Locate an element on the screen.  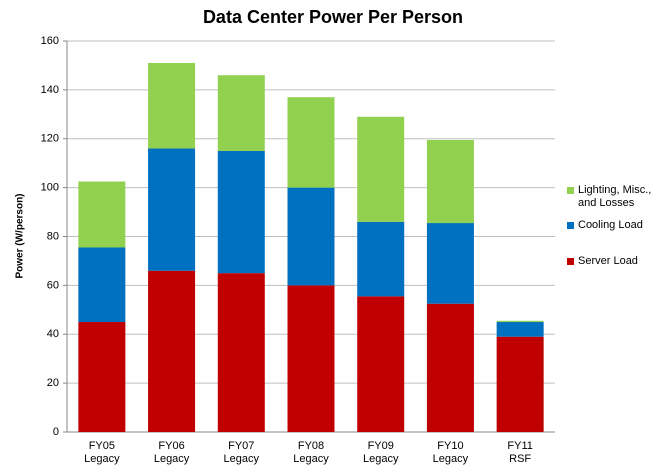
x-tick-label: FY06 is located at coordinates (171, 446).